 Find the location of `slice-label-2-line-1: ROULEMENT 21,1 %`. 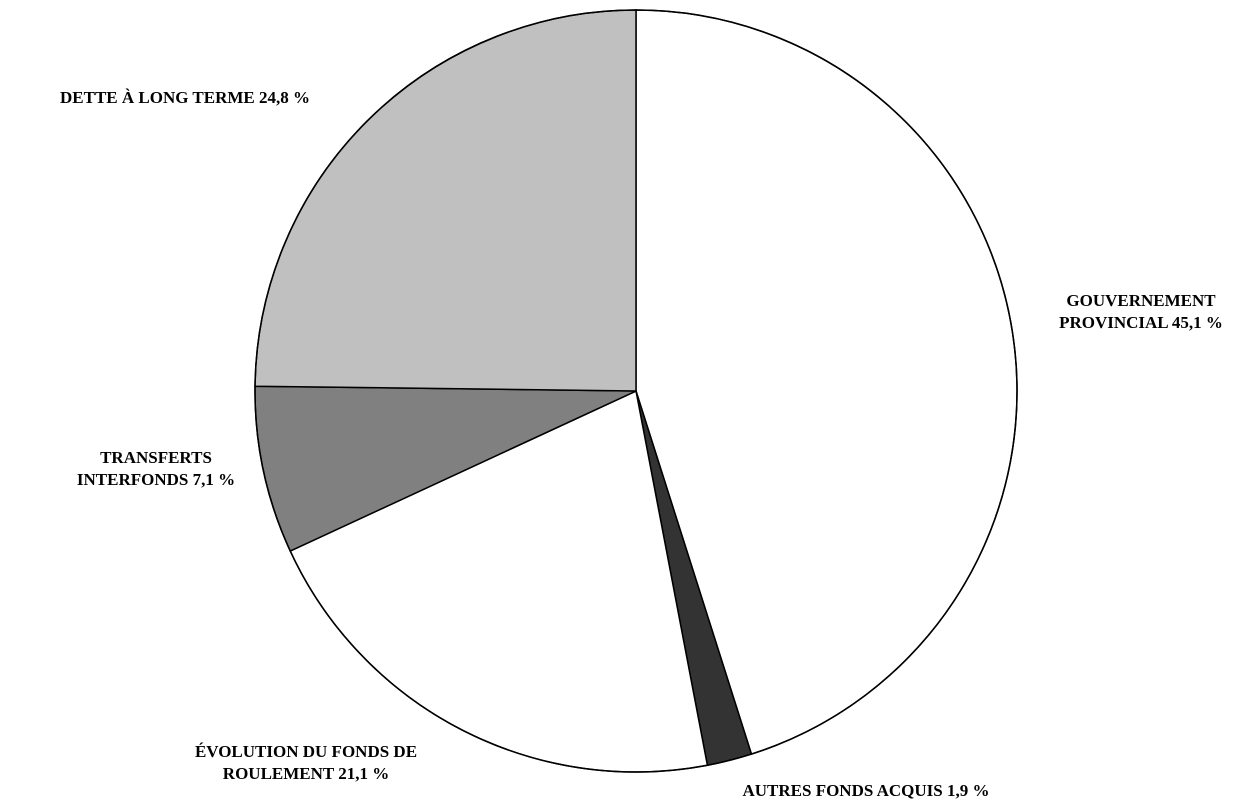

slice-label-2-line-1: ROULEMENT 21,1 % is located at coordinates (306, 773).